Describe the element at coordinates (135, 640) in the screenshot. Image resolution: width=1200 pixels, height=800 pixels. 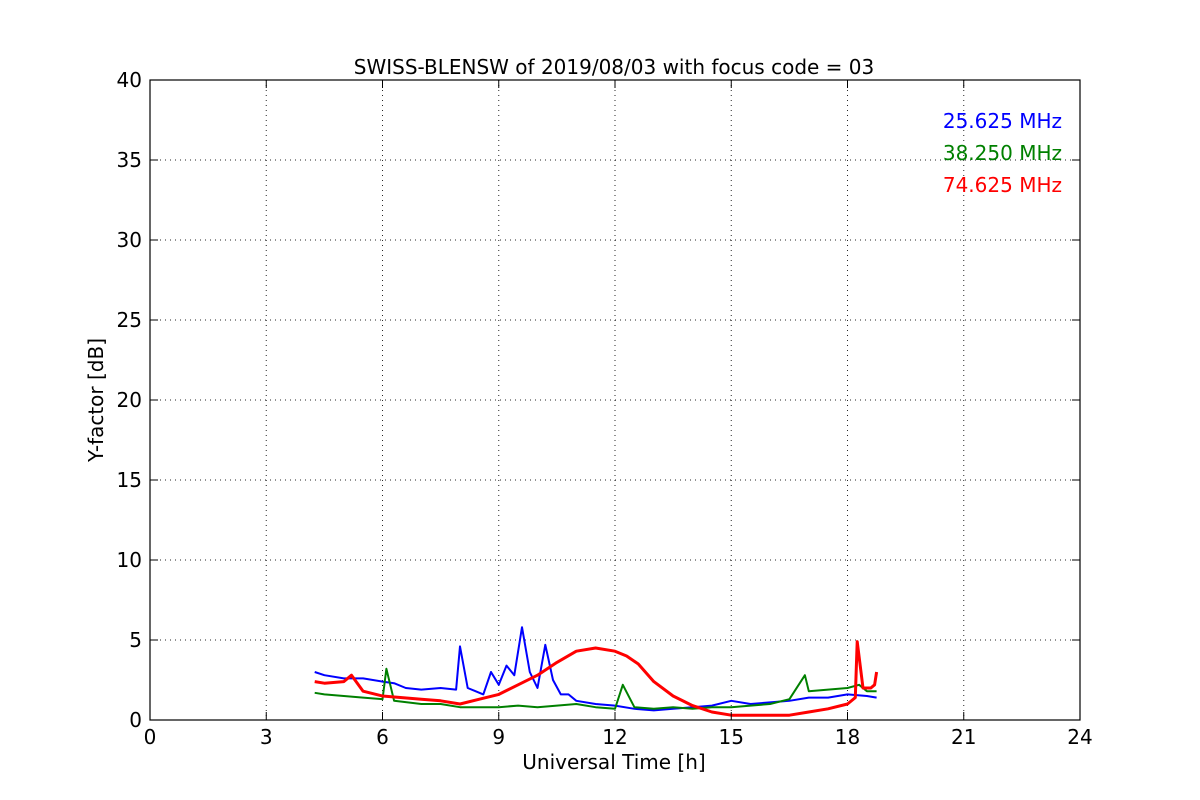
I see `y-tick-label: 5` at that location.